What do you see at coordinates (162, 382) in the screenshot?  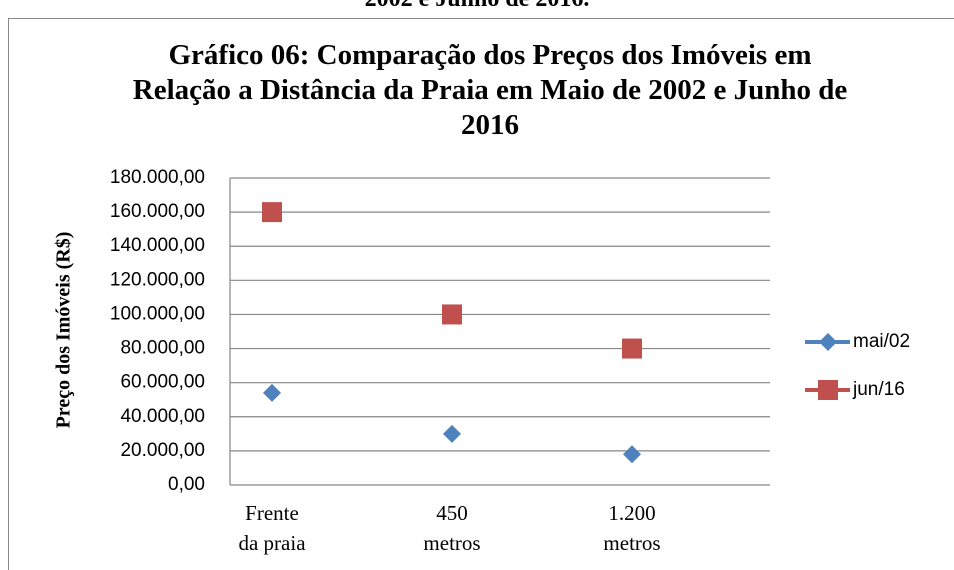 I see `y-tick-label: 60.000,00` at bounding box center [162, 382].